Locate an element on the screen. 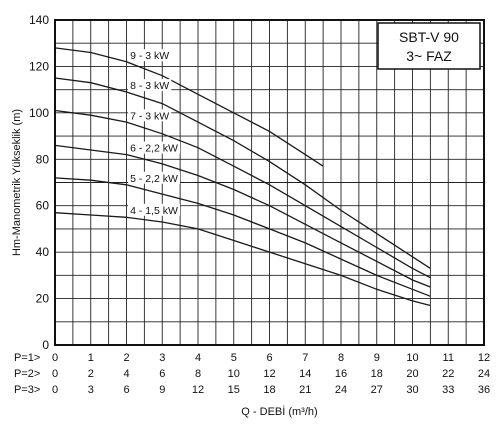 Image resolution: width=502 pixels, height=435 pixels. x-tick-label: 33 is located at coordinates (448, 390).